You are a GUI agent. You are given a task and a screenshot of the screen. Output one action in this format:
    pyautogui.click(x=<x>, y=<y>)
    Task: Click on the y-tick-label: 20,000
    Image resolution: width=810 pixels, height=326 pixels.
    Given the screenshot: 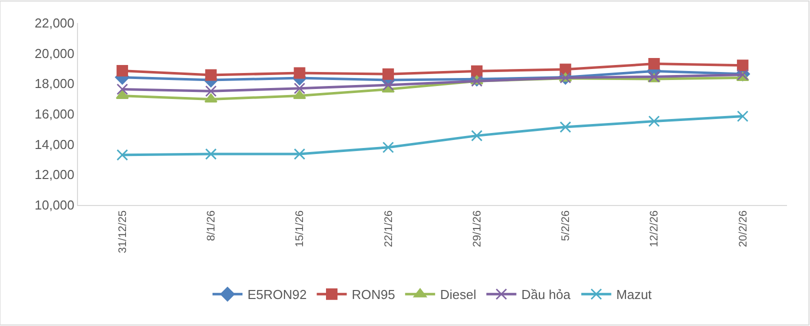 What is the action you would take?
    pyautogui.click(x=54, y=53)
    